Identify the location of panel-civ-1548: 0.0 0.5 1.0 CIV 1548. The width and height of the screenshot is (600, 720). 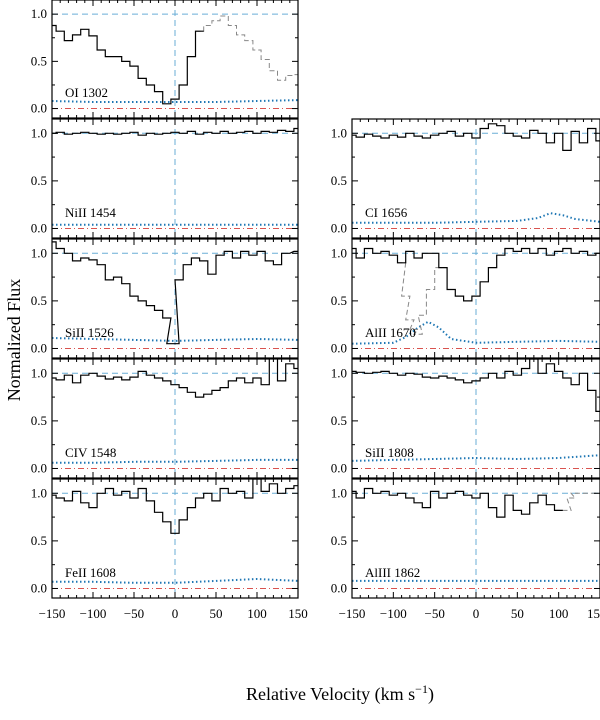
(165, 418).